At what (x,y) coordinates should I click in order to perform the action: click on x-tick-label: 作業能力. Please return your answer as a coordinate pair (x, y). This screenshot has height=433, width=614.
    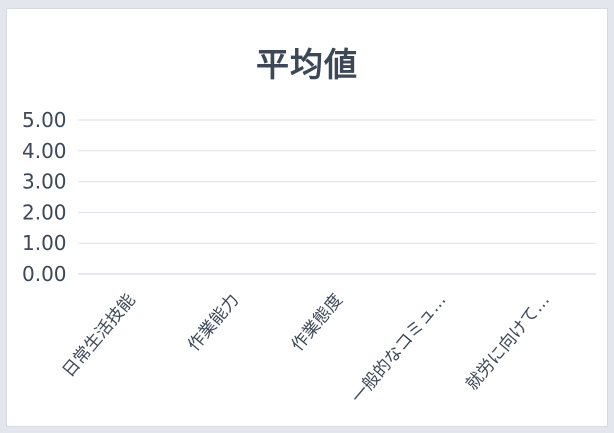
    Looking at the image, I should click on (213, 322).